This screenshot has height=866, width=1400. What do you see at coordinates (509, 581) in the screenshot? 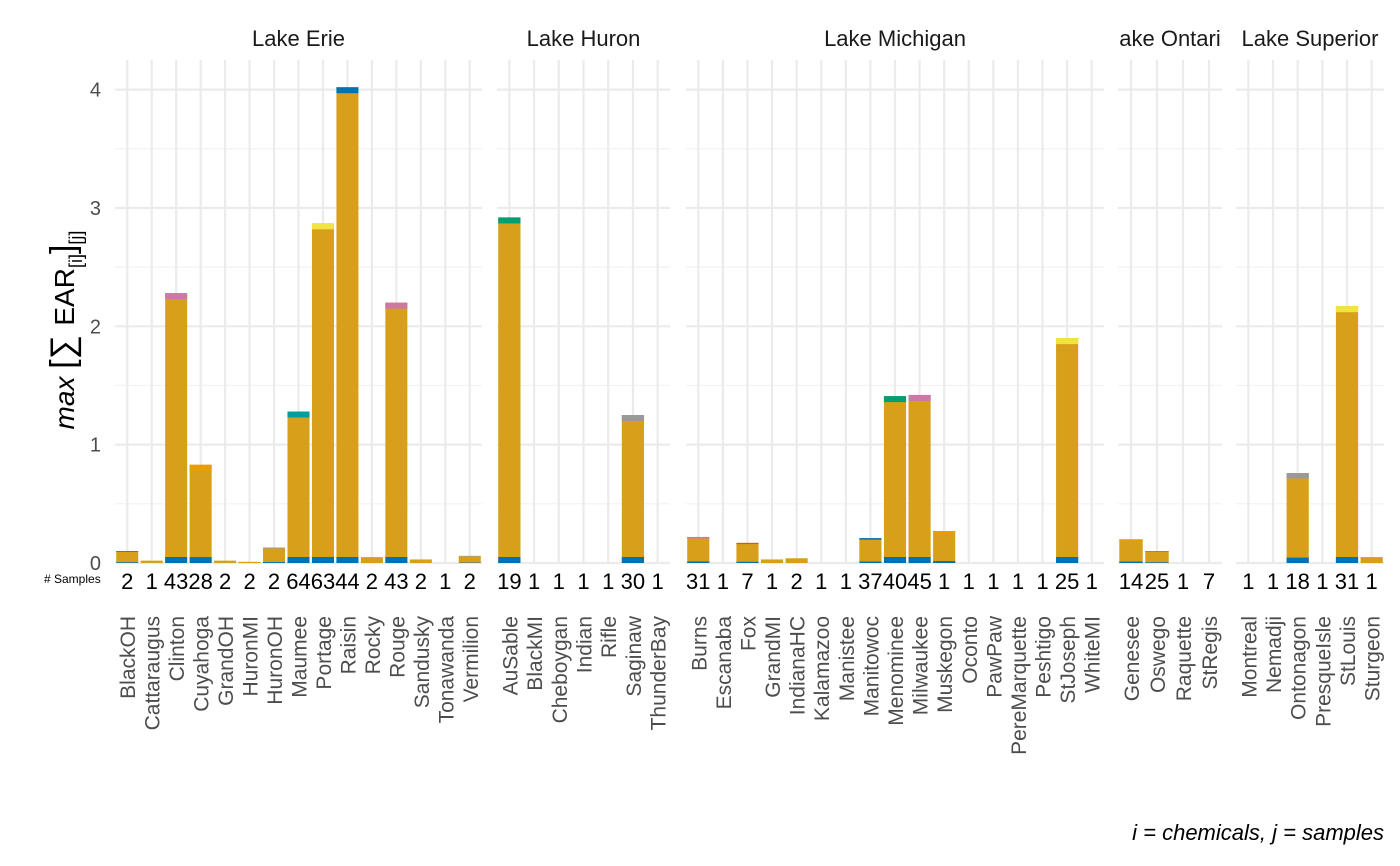
I see `sample-count-label: 19` at bounding box center [509, 581].